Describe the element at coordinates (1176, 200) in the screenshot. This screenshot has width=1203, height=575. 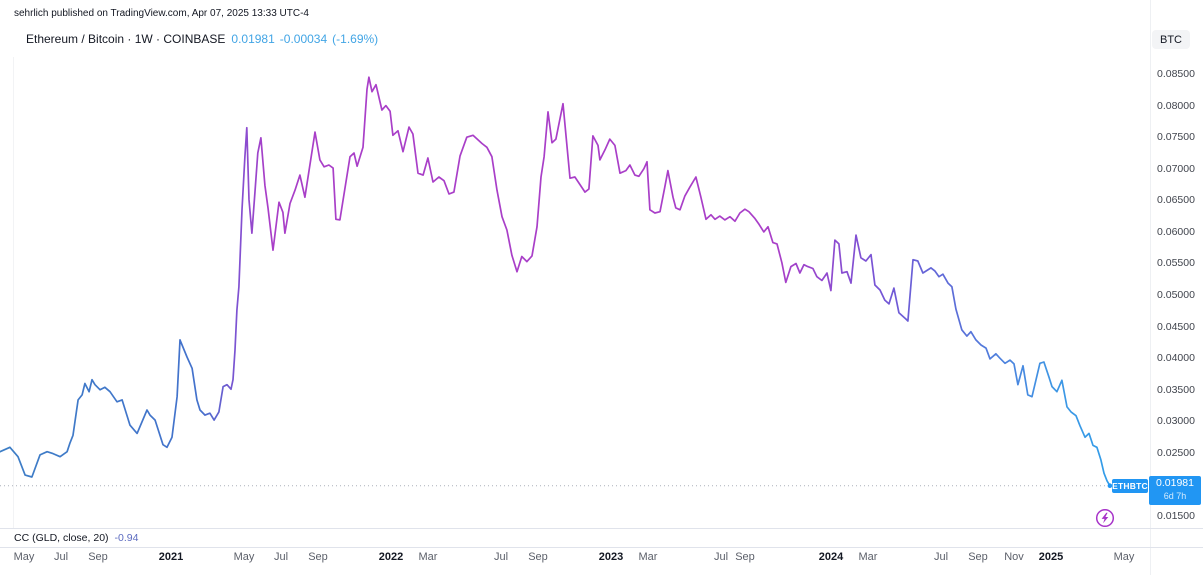
I see `y-axis-tick-label: 0.06500` at that location.